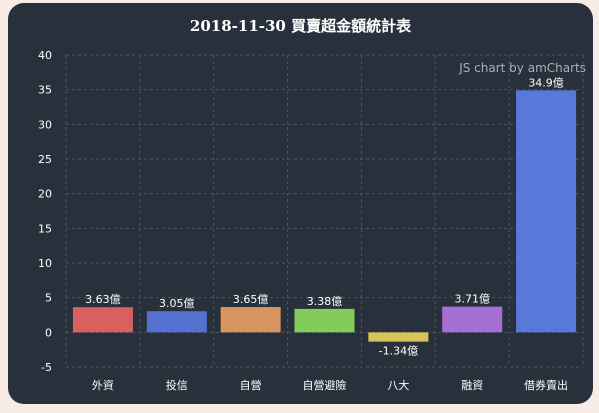 This screenshot has width=599, height=413. Describe the element at coordinates (45, 124) in the screenshot. I see `y-tick-label: 30` at that location.